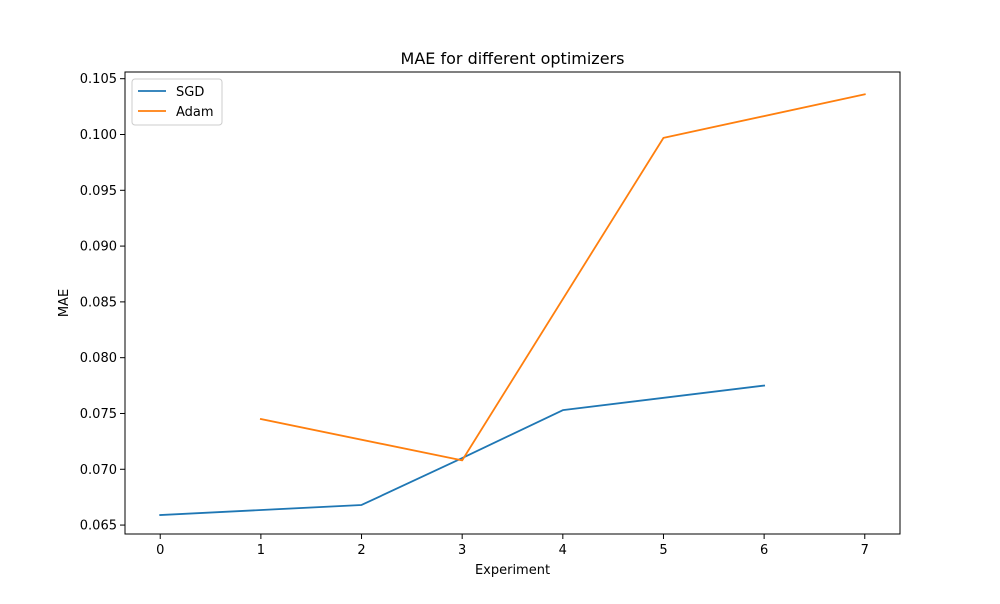 The height and width of the screenshot is (604, 1000). I want to click on y-tick-label: 0.080, so click(98, 358).